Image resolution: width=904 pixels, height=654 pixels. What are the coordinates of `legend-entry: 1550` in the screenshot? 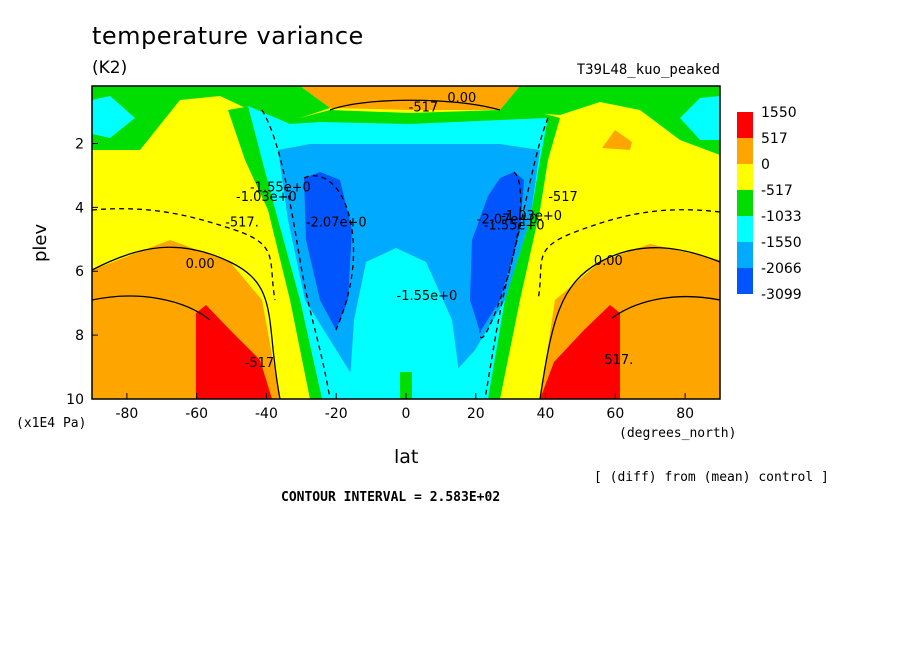 It's located at (797, 121).